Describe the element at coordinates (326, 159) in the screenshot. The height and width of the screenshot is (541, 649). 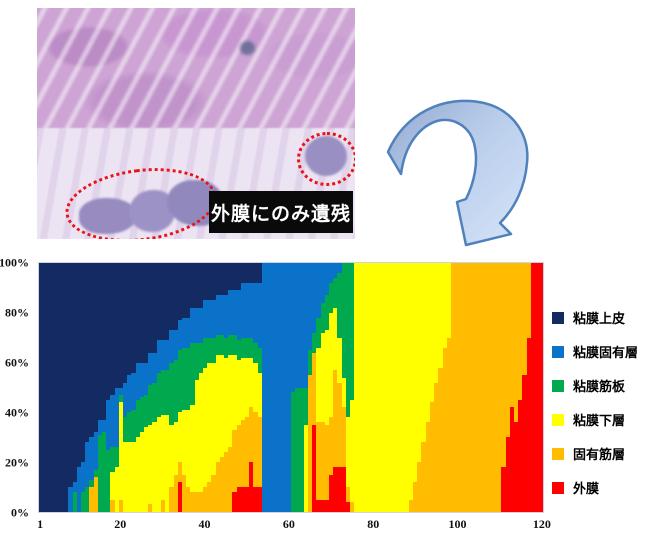
I see `red-dotted-outline-right` at that location.